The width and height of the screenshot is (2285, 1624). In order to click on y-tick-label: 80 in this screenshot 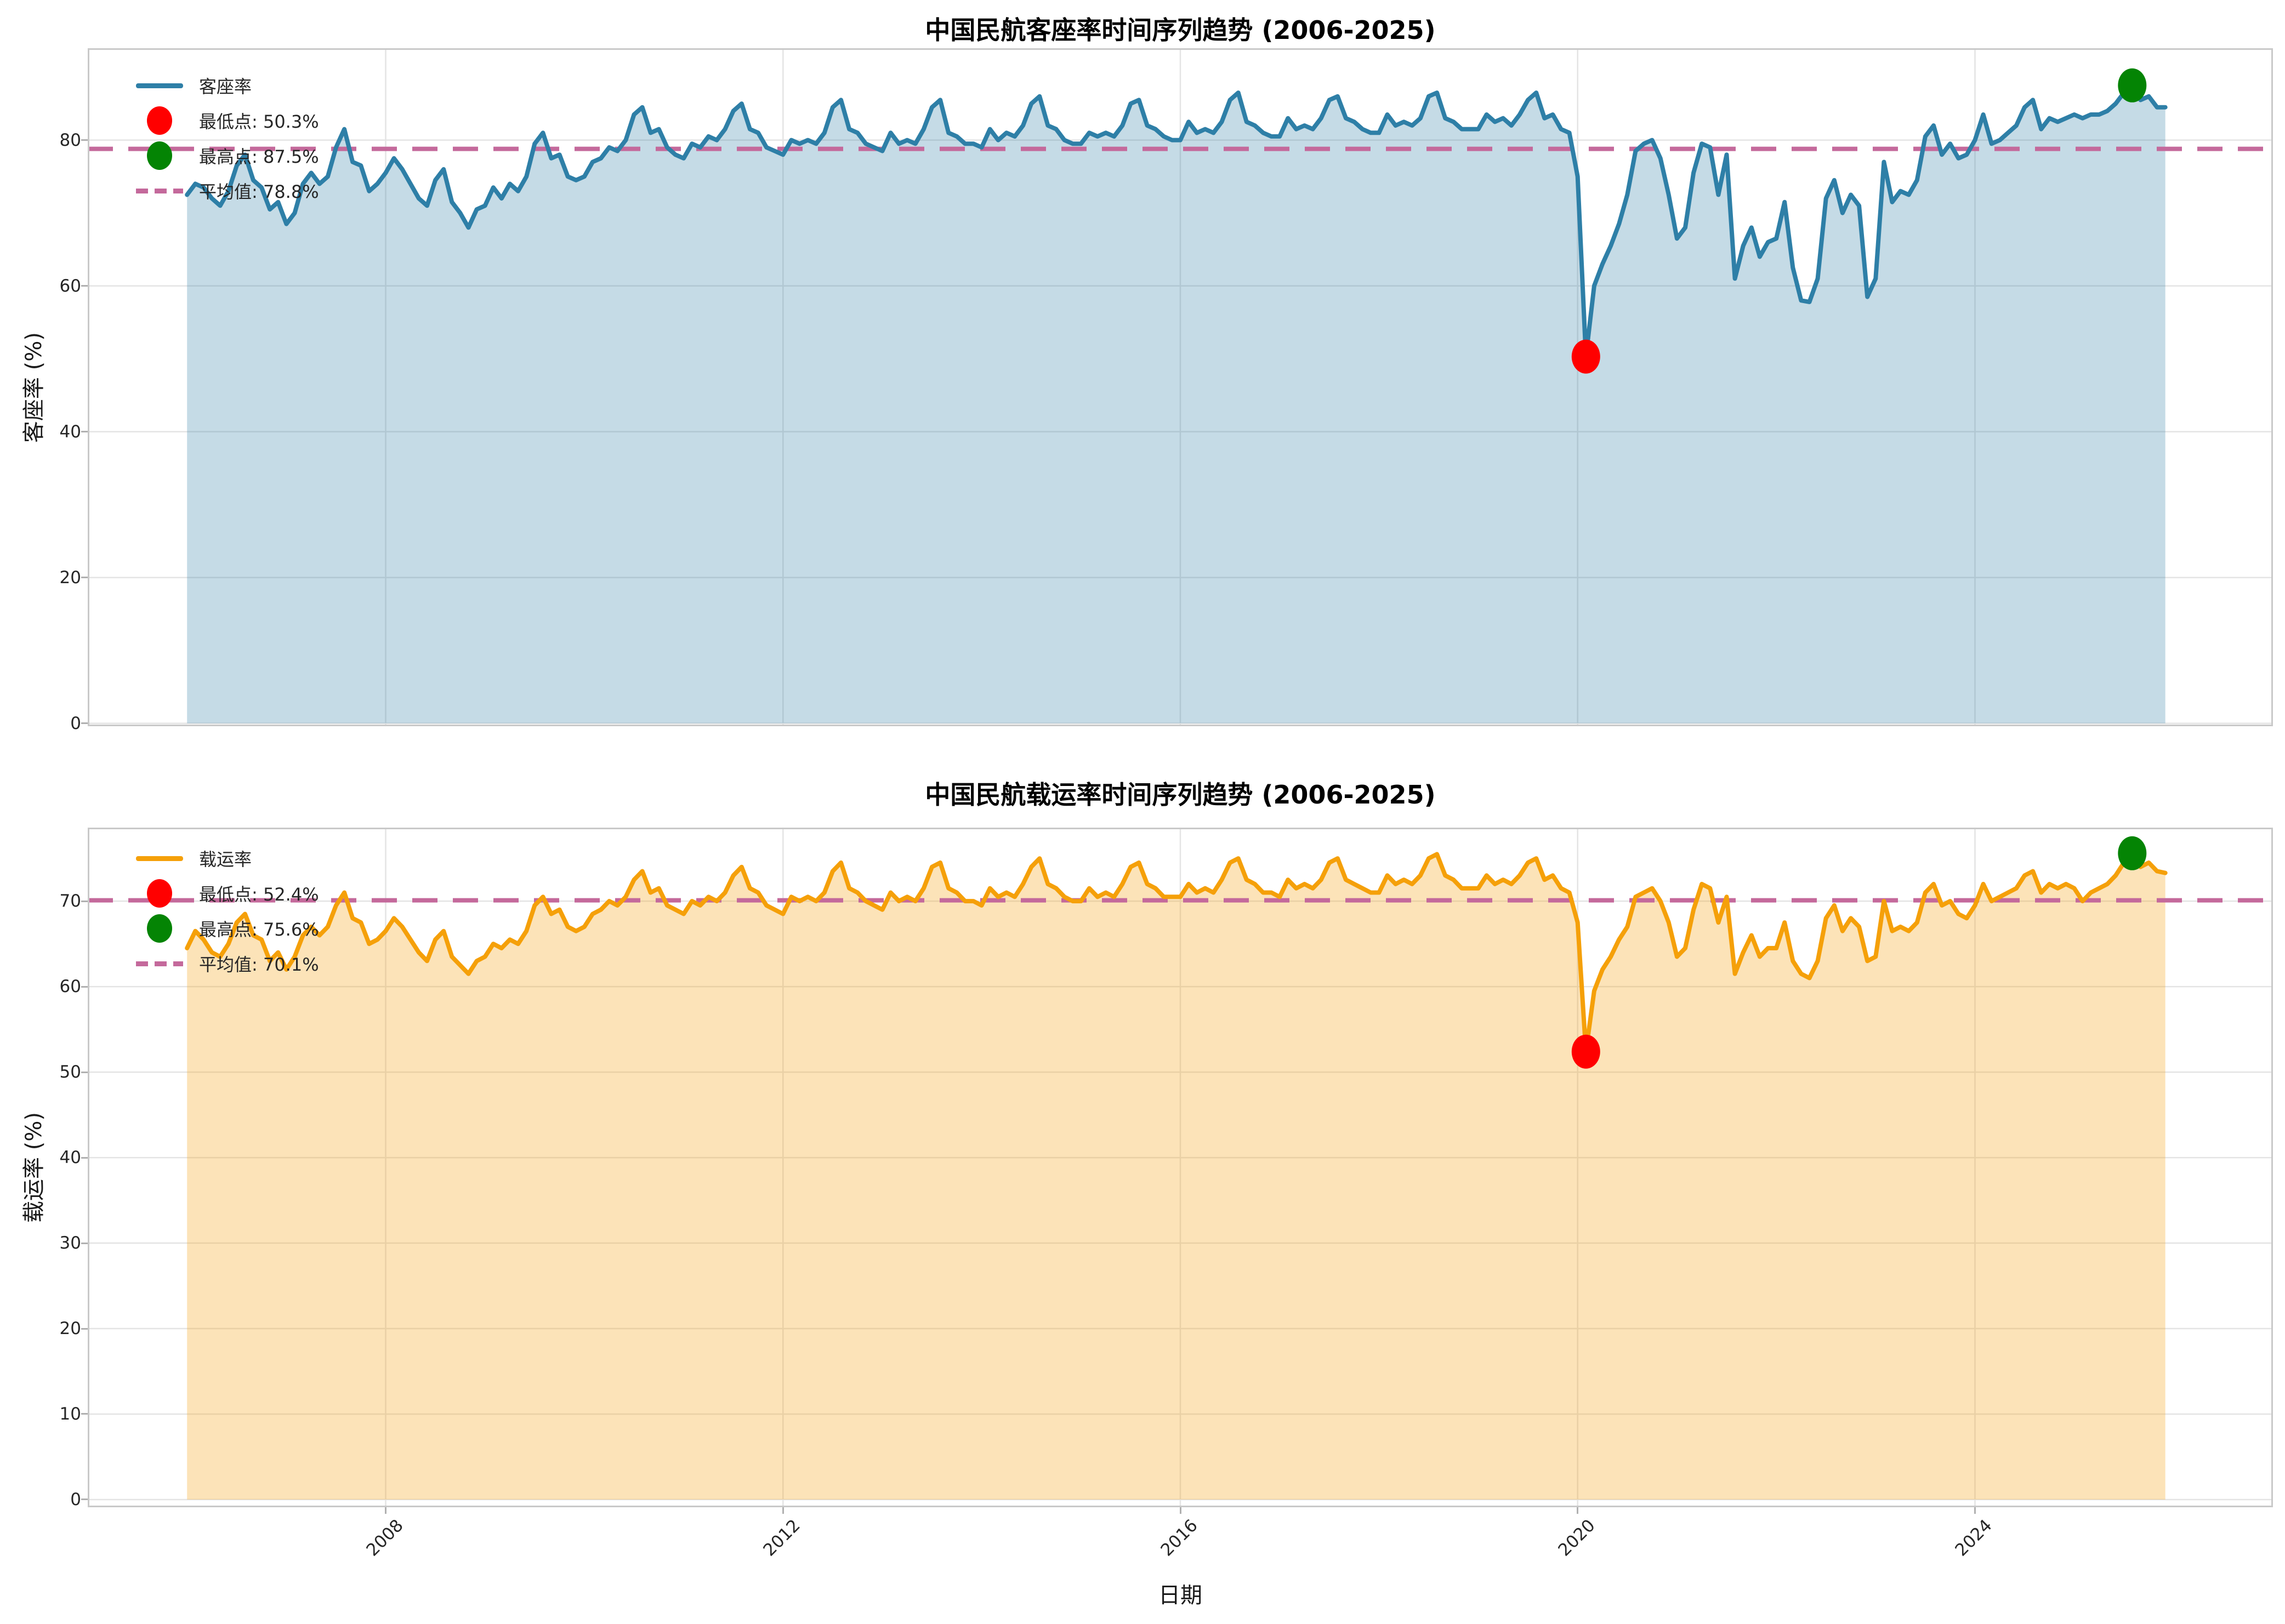, I will do `click(70, 140)`.